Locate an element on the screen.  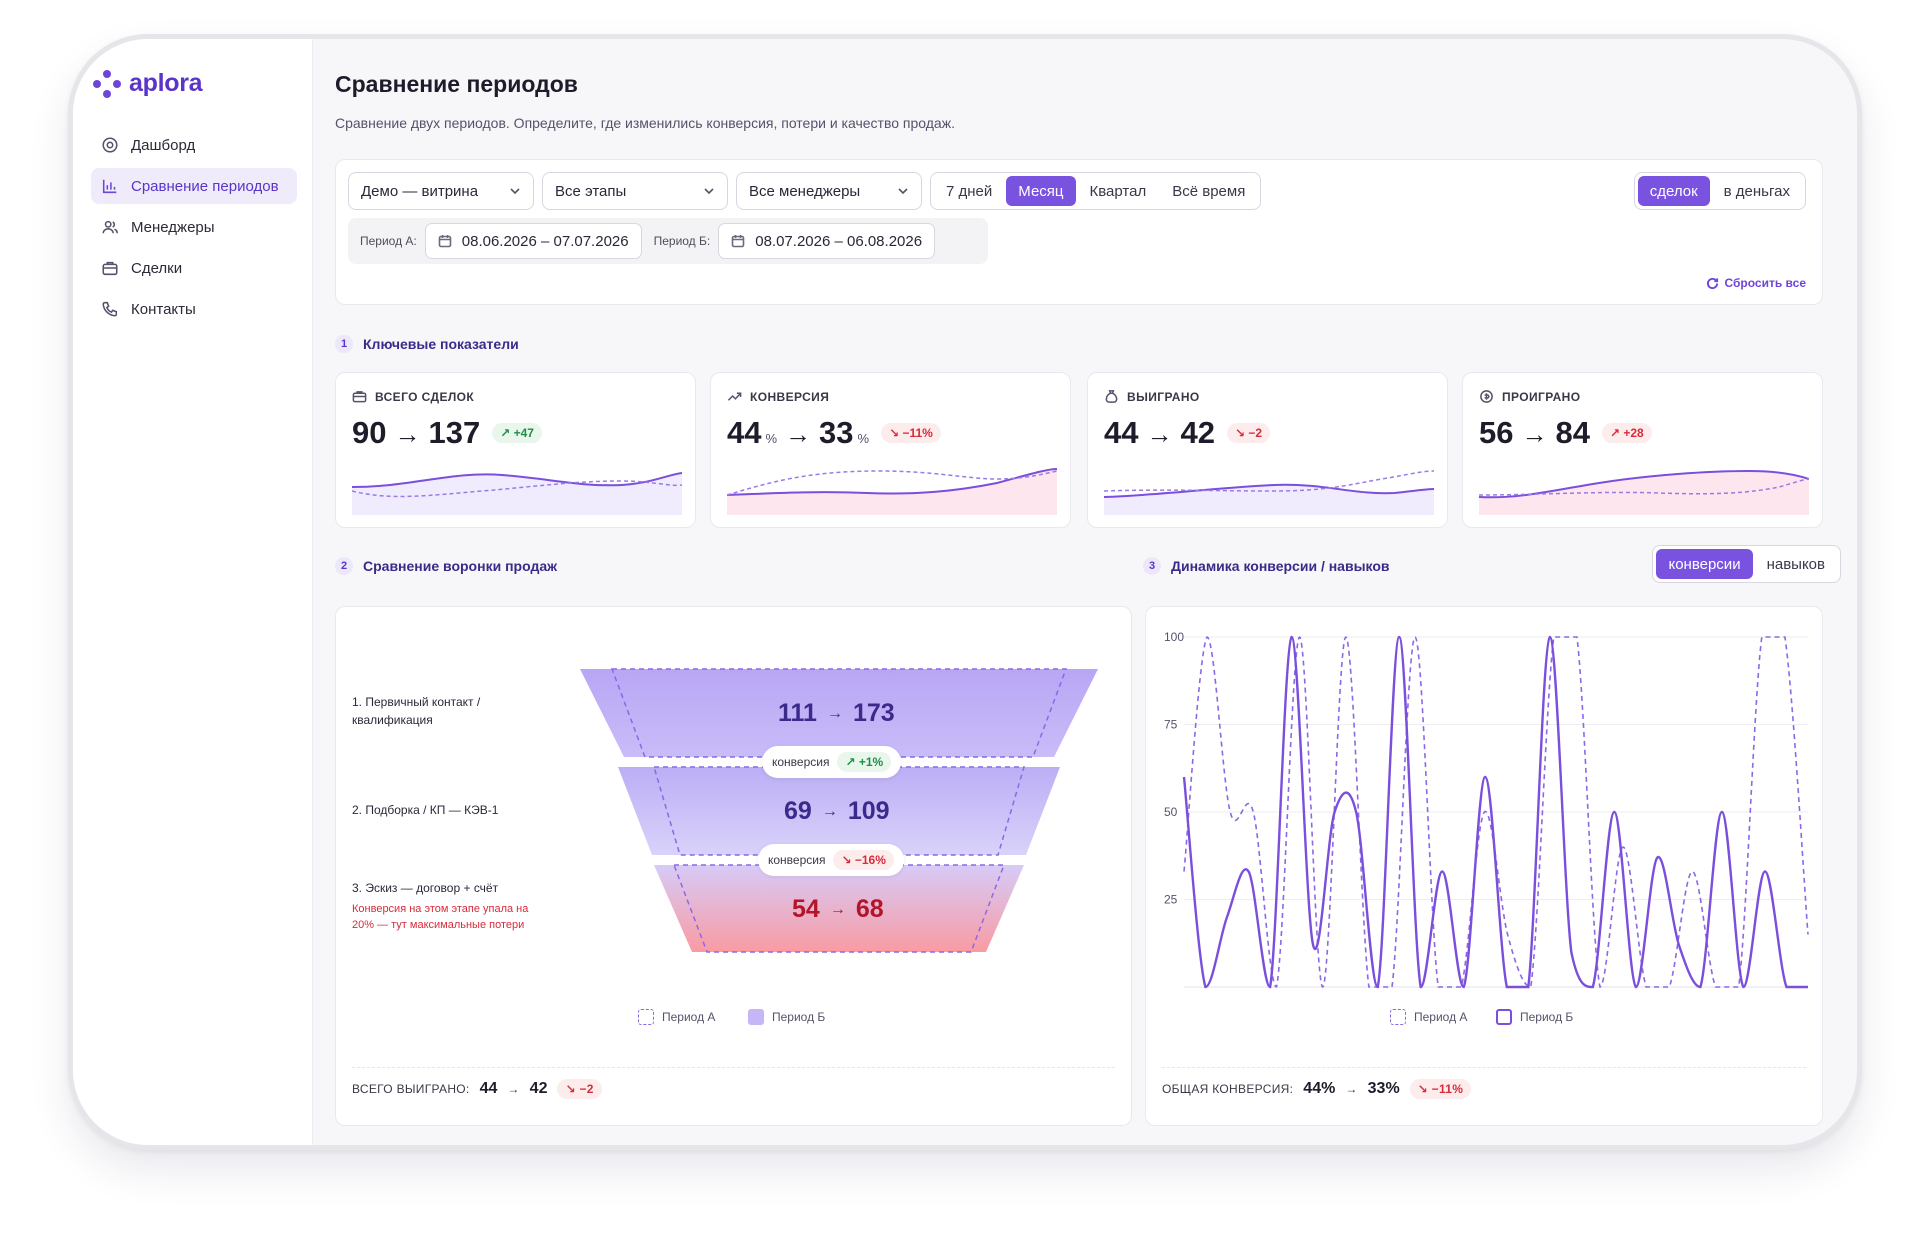
conversion-delta: +1% is located at coordinates (871, 762).